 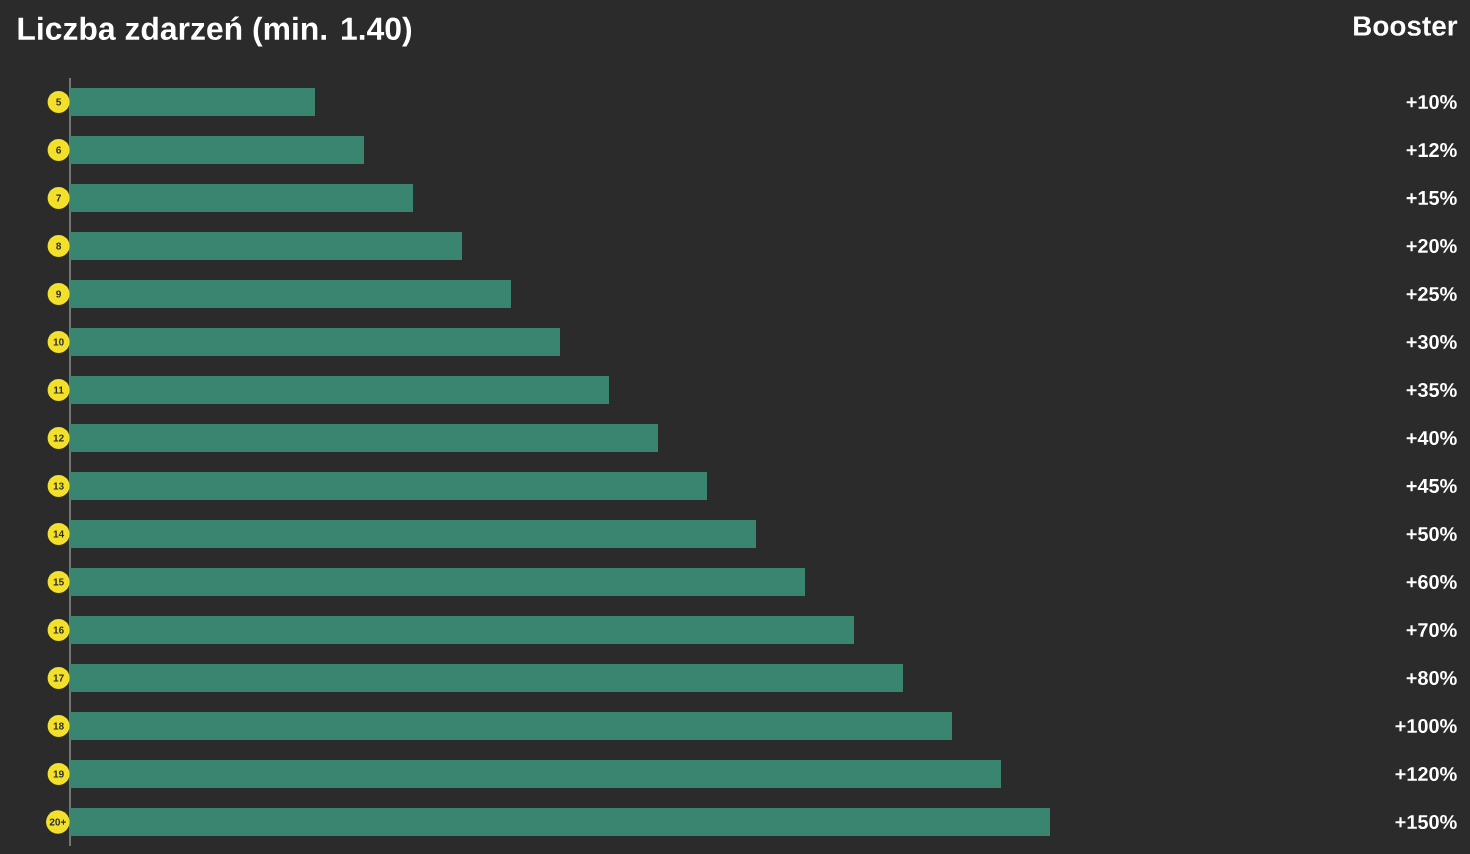 What do you see at coordinates (1431, 678) in the screenshot?
I see `text: +80%` at bounding box center [1431, 678].